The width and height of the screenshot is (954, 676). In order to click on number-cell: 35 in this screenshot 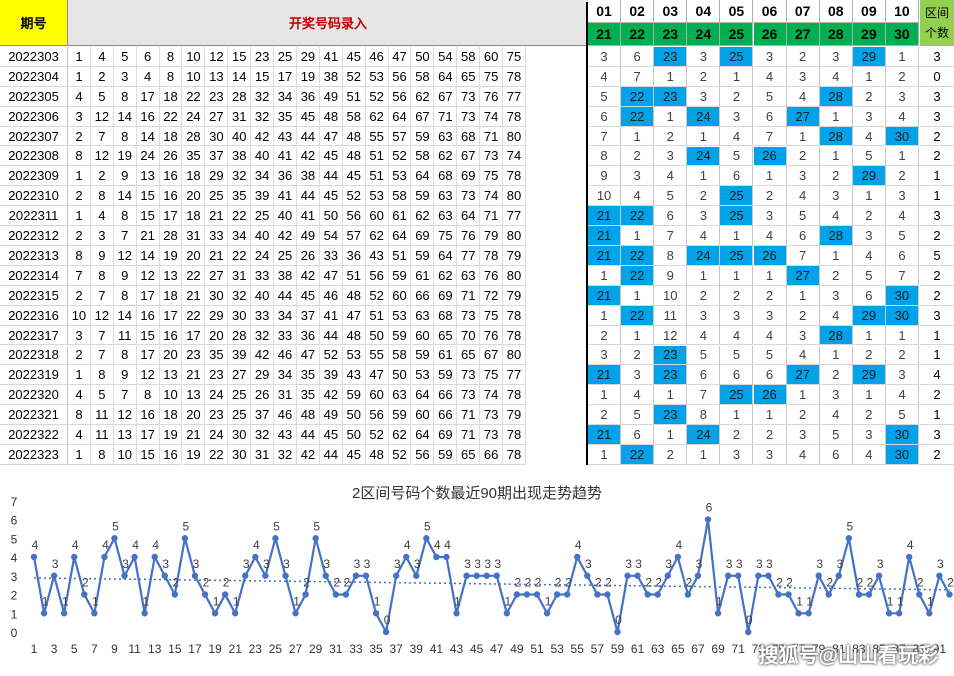, I will do `click(217, 355)`.